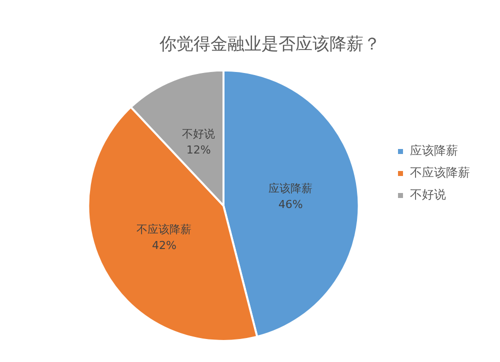 The height and width of the screenshot is (362, 500). What do you see at coordinates (164, 245) in the screenshot?
I see `data-label: 42%` at bounding box center [164, 245].